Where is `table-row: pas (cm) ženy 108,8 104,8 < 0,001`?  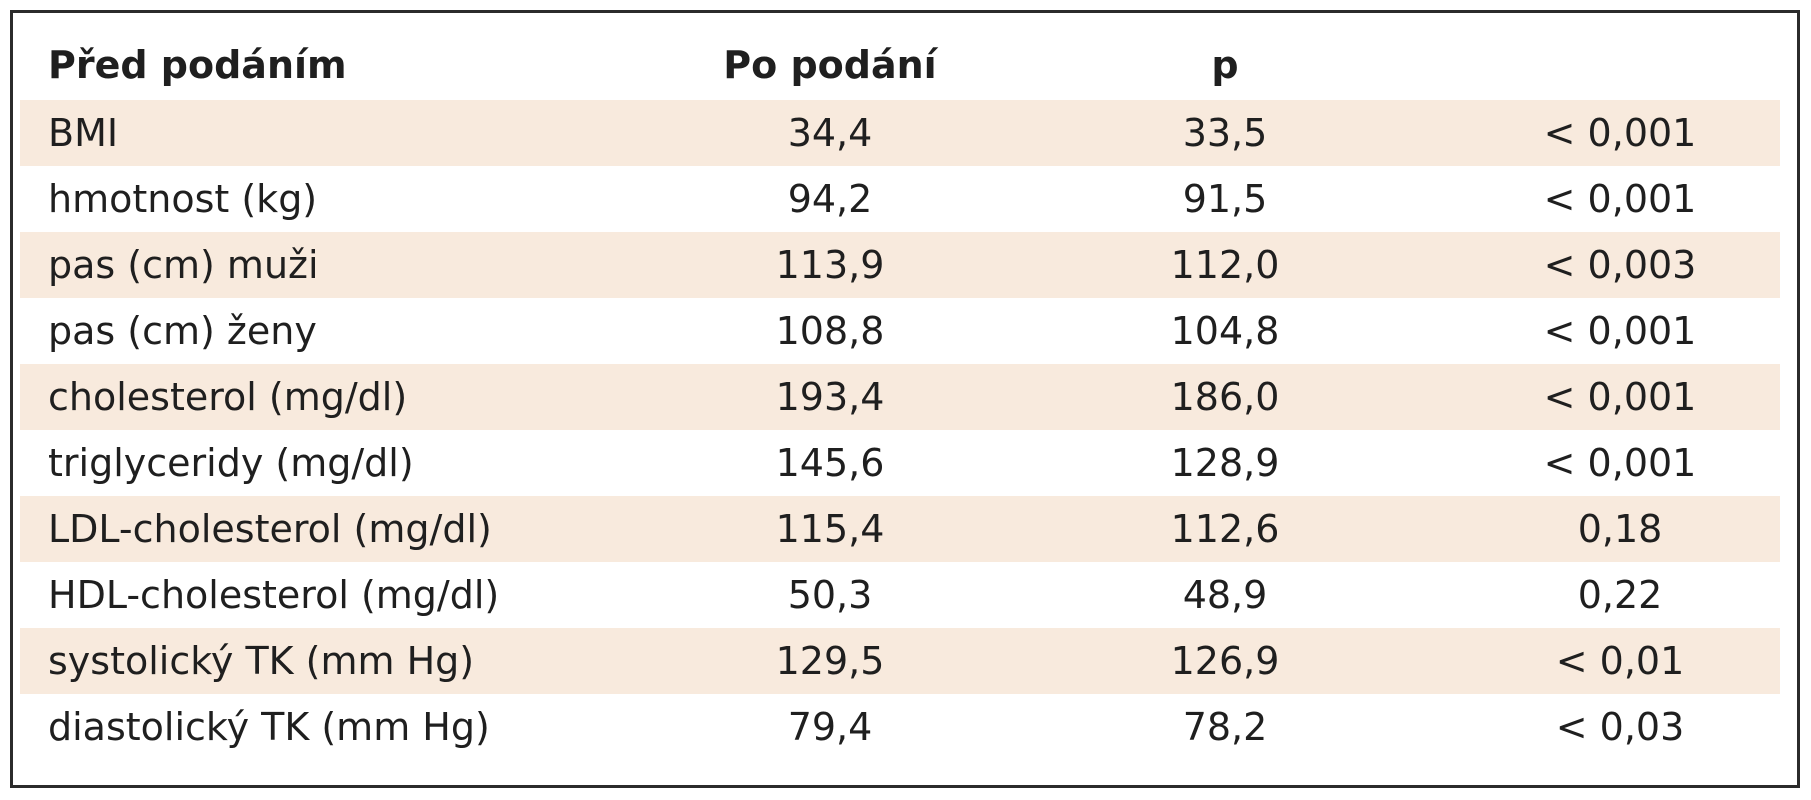 table-row: pas (cm) ženy 108,8 104,8 < 0,001 is located at coordinates (900, 331).